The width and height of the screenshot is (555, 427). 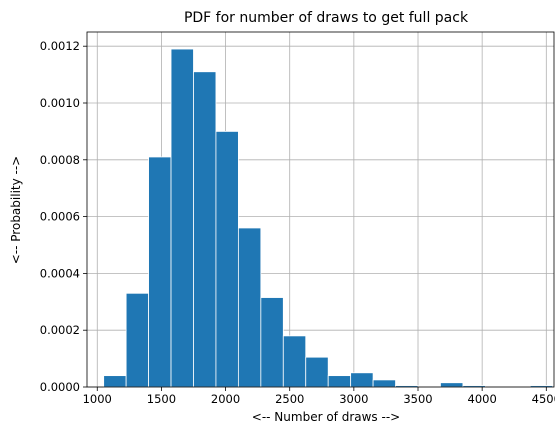 I want to click on chart-title: PDF for number of draws to get full pack, so click(x=326, y=18).